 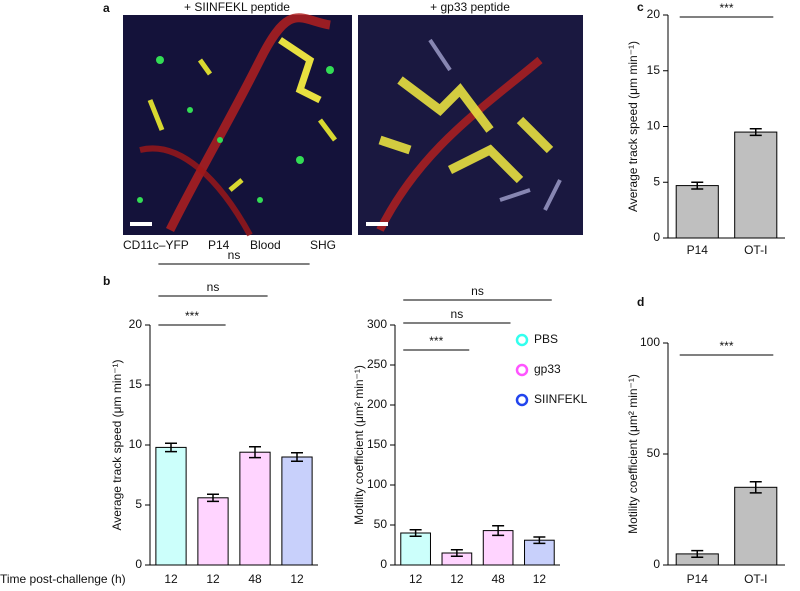 What do you see at coordinates (377, 404) in the screenshot?
I see `y-tick-label: 200` at bounding box center [377, 404].